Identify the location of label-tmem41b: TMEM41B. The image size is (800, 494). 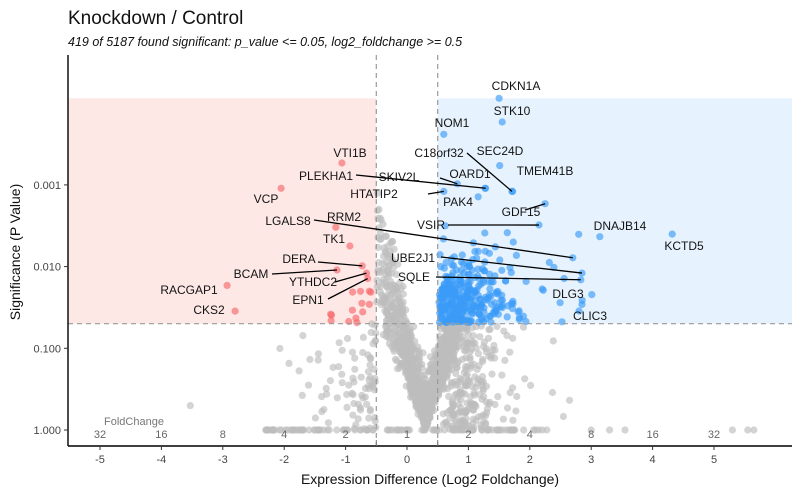
(545, 171).